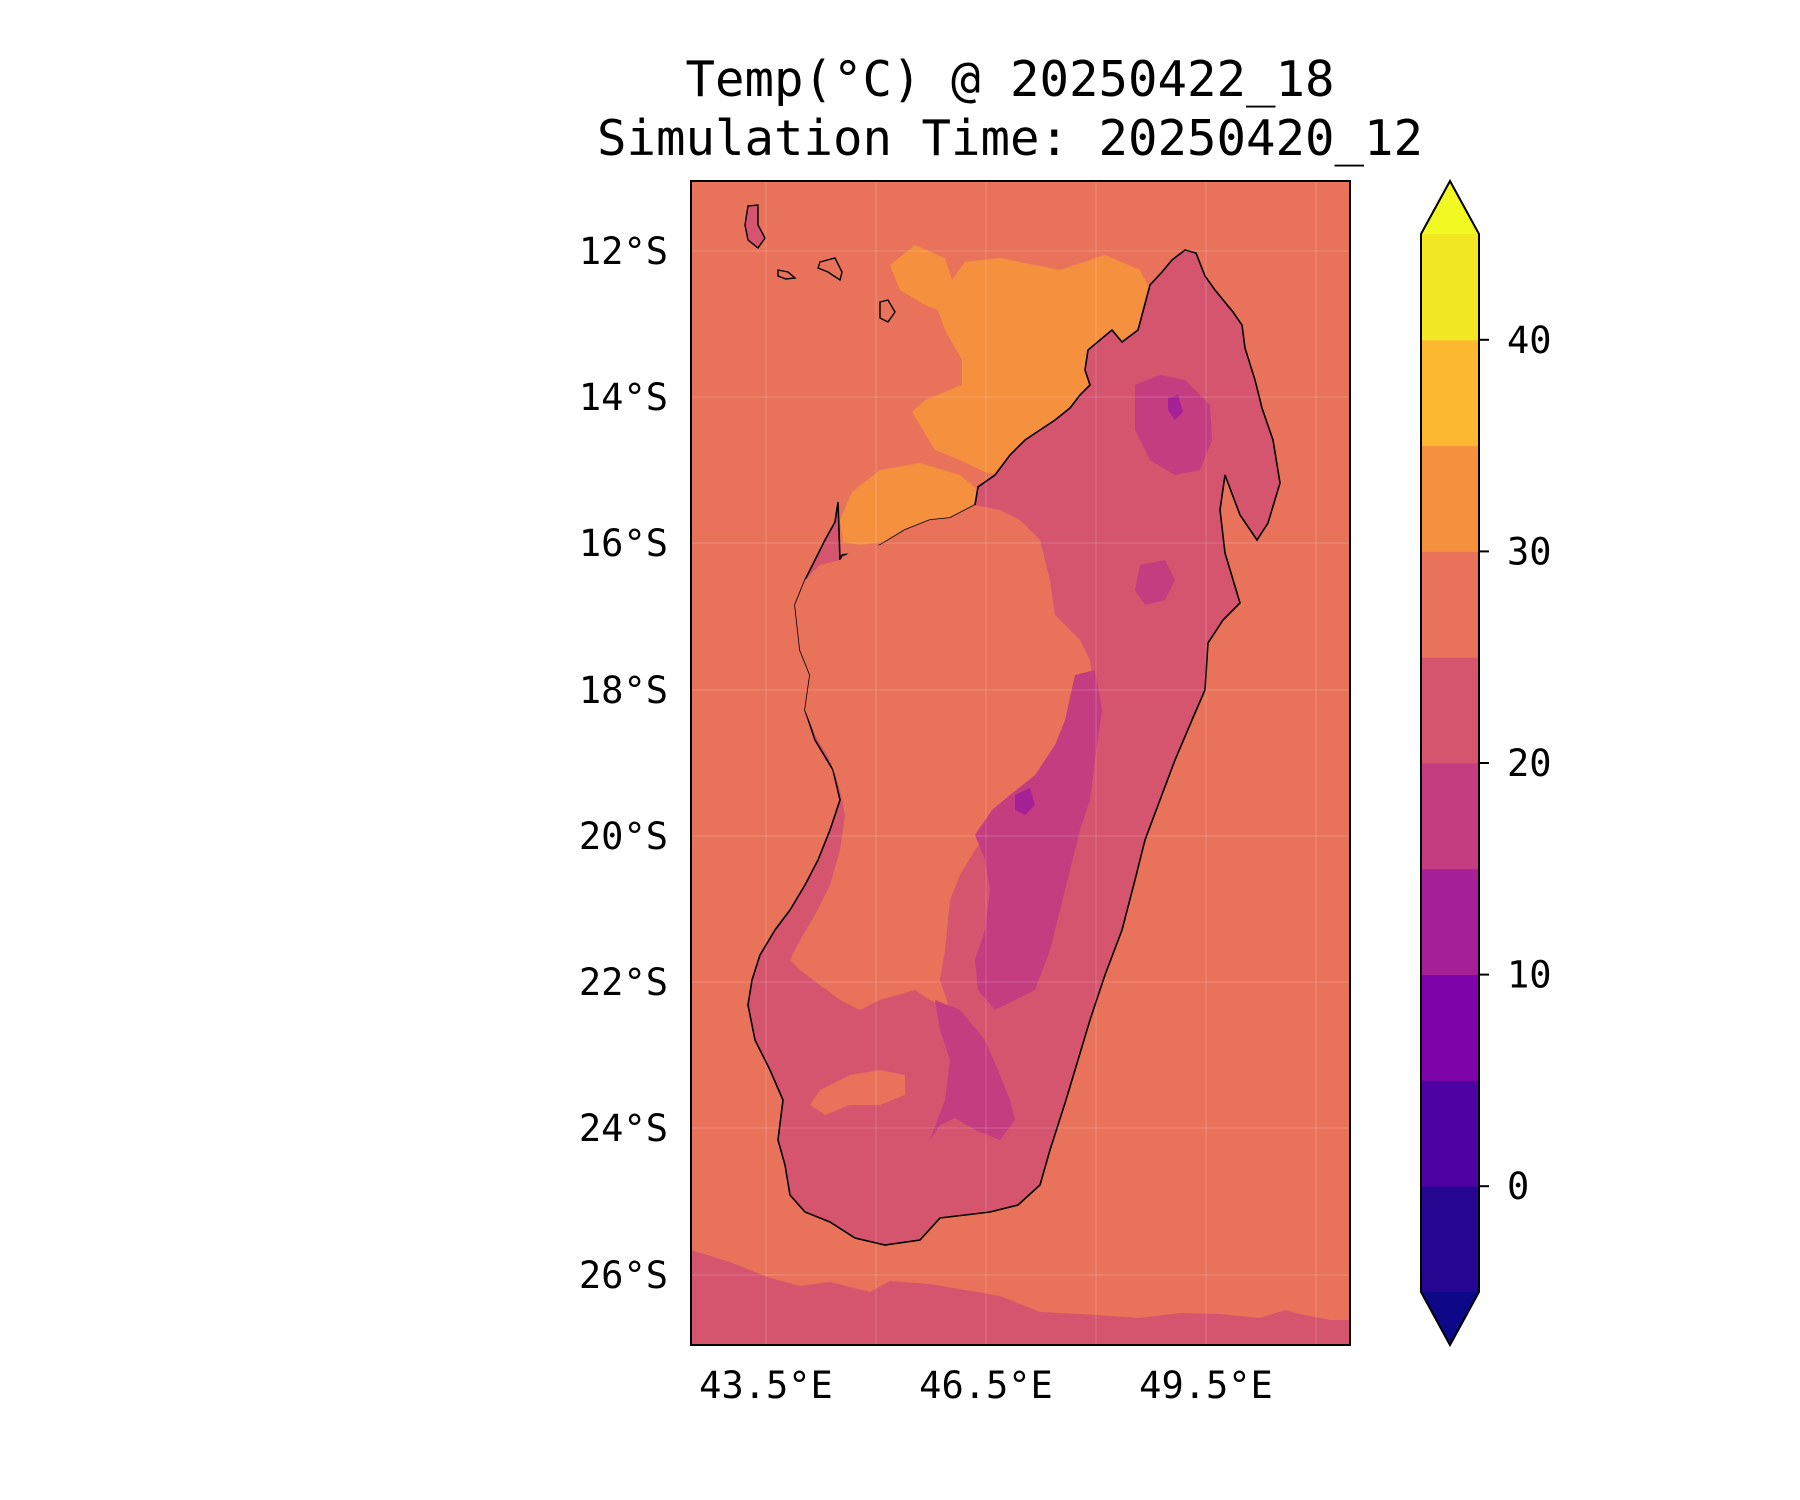 This screenshot has width=1800, height=1500. I want to click on lat-tick-label: 16°S, so click(623, 543).